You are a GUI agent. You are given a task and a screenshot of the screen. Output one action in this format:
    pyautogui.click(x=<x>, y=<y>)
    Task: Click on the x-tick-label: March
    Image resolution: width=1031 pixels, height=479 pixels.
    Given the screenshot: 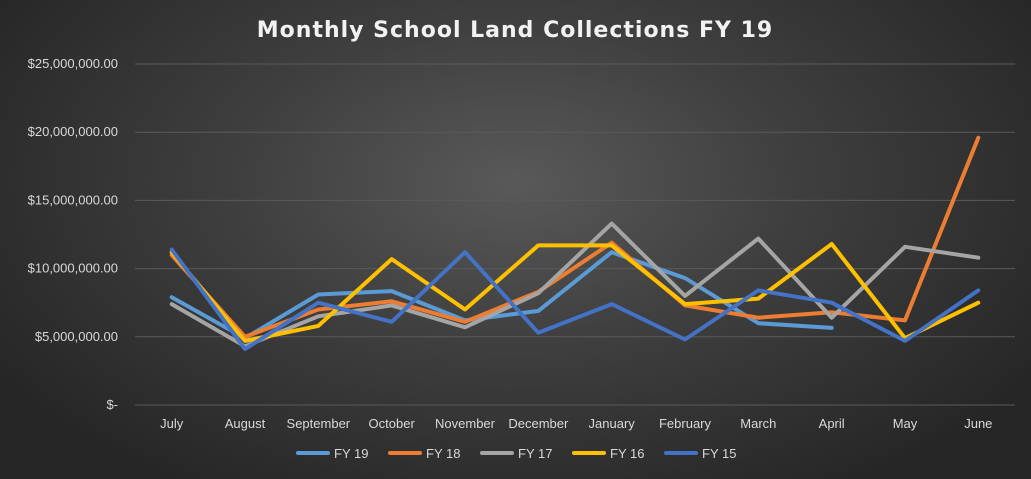 What is the action you would take?
    pyautogui.click(x=758, y=423)
    